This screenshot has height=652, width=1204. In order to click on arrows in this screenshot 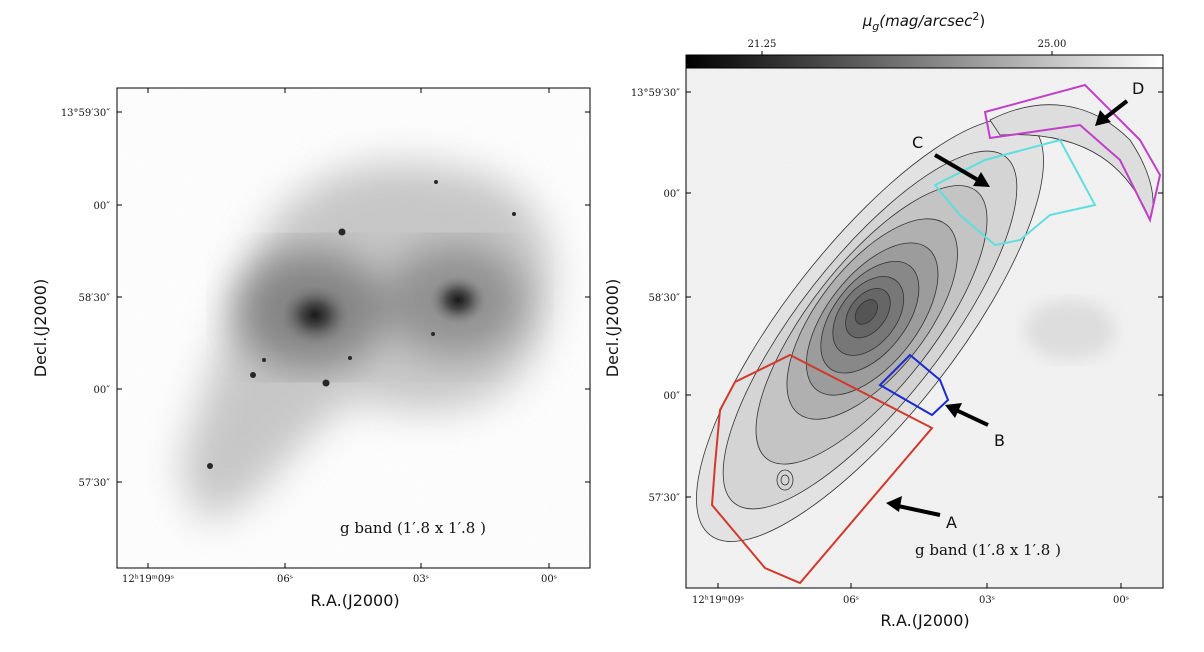, I will do `click(1007, 308)`.